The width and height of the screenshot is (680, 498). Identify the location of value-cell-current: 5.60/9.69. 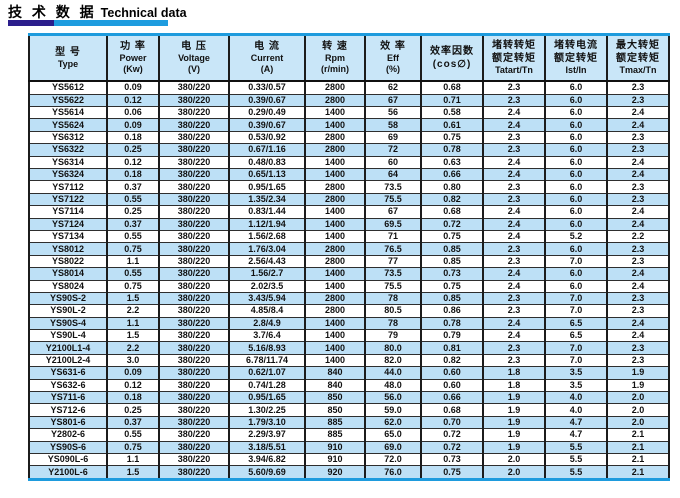
(267, 472).